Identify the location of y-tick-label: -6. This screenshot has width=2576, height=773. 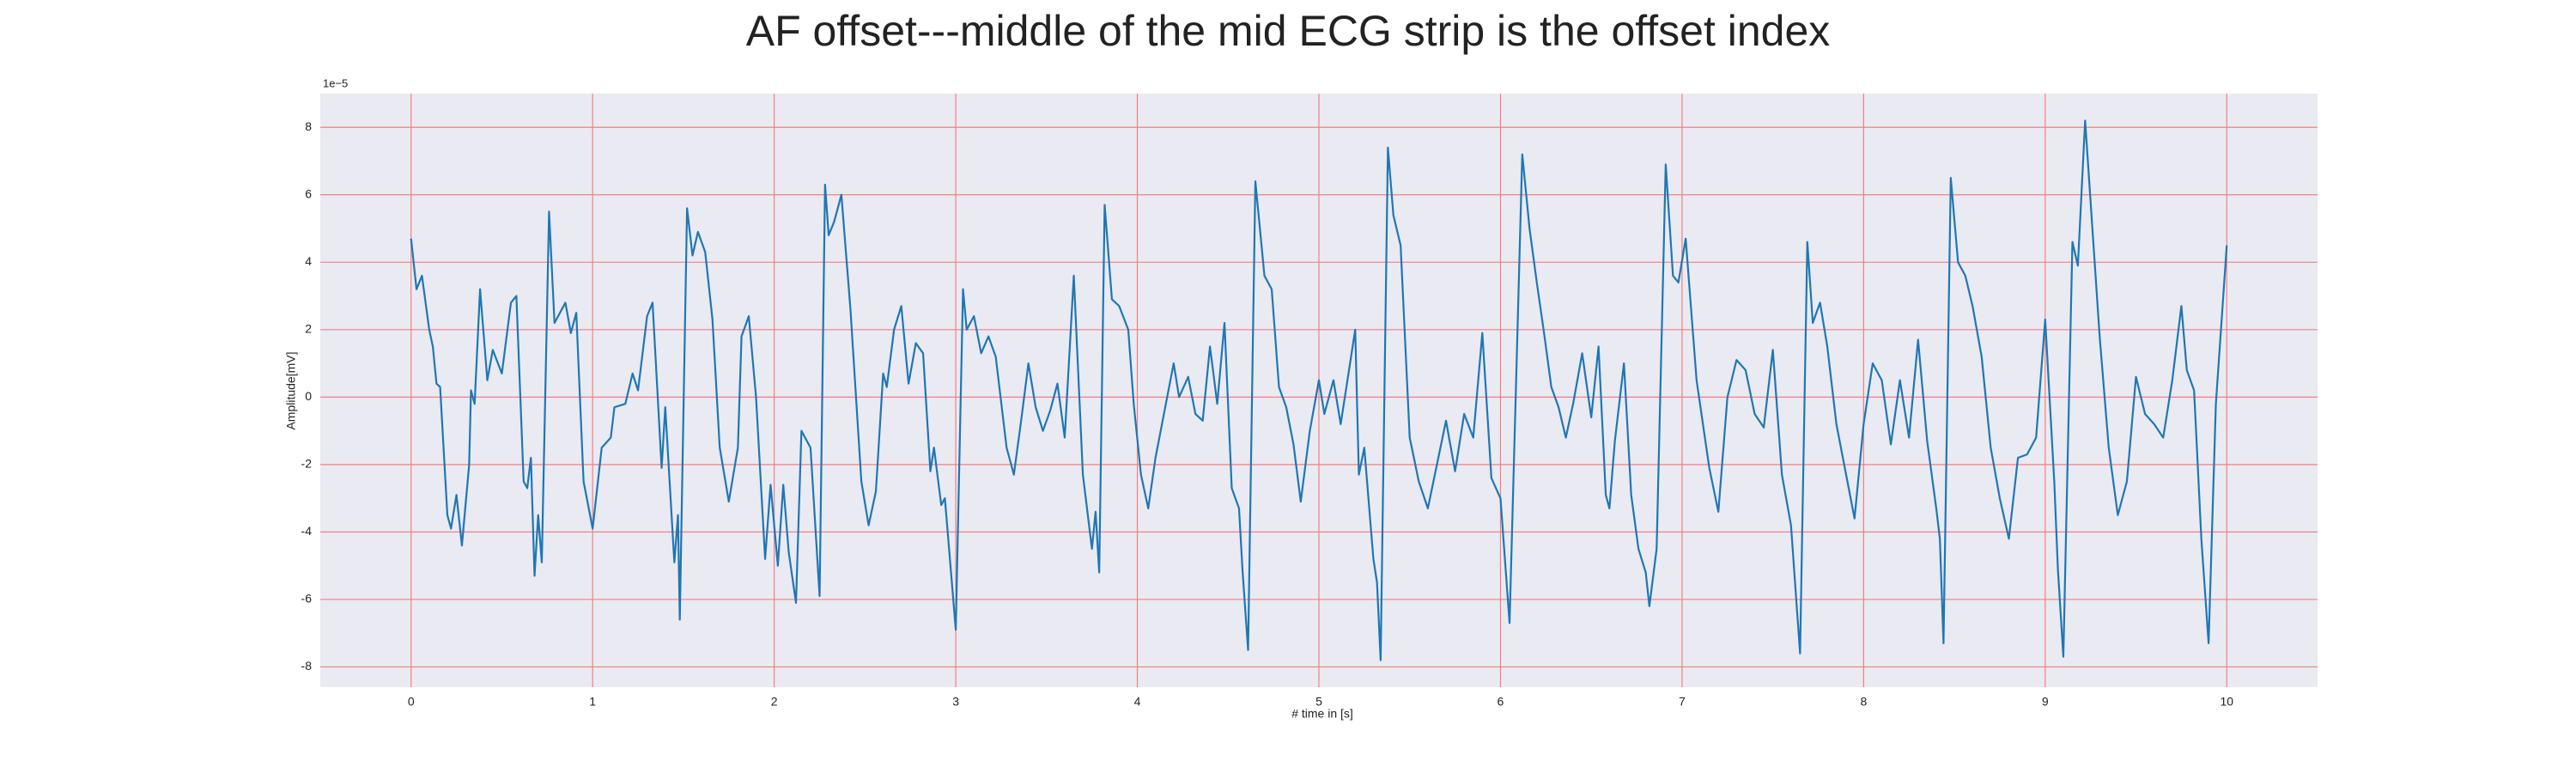
(307, 599).